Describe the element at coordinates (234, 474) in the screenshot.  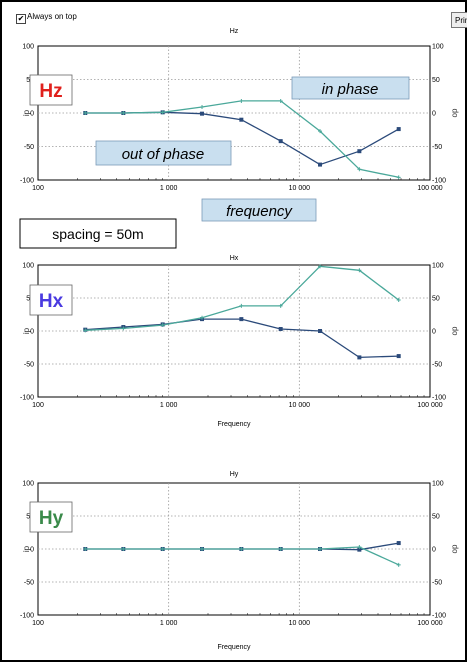
I see `chart-title: Hy` at that location.